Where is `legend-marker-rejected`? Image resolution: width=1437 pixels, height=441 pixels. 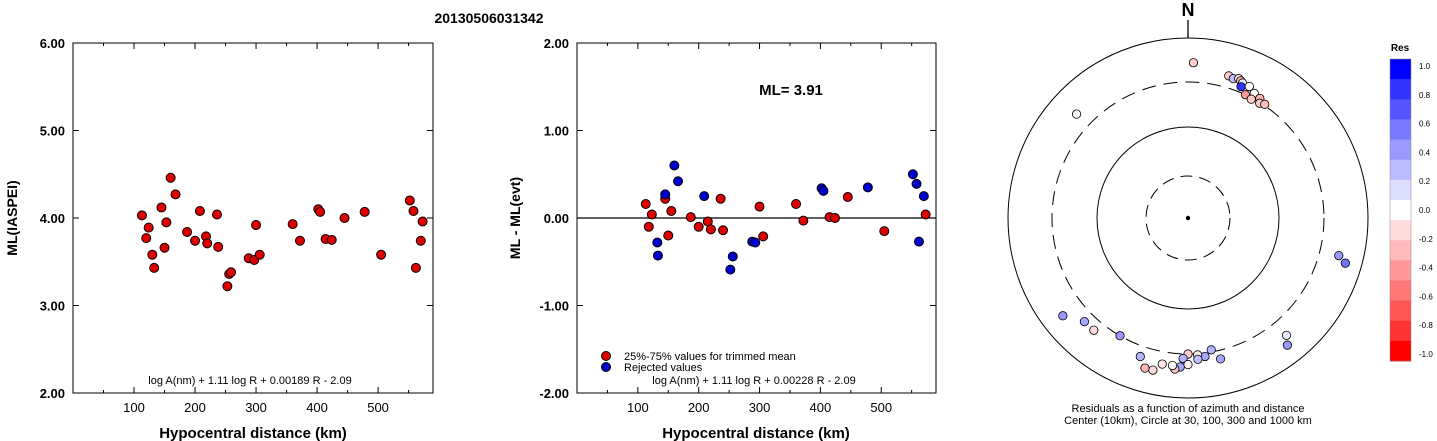
legend-marker-rejected is located at coordinates (606, 367).